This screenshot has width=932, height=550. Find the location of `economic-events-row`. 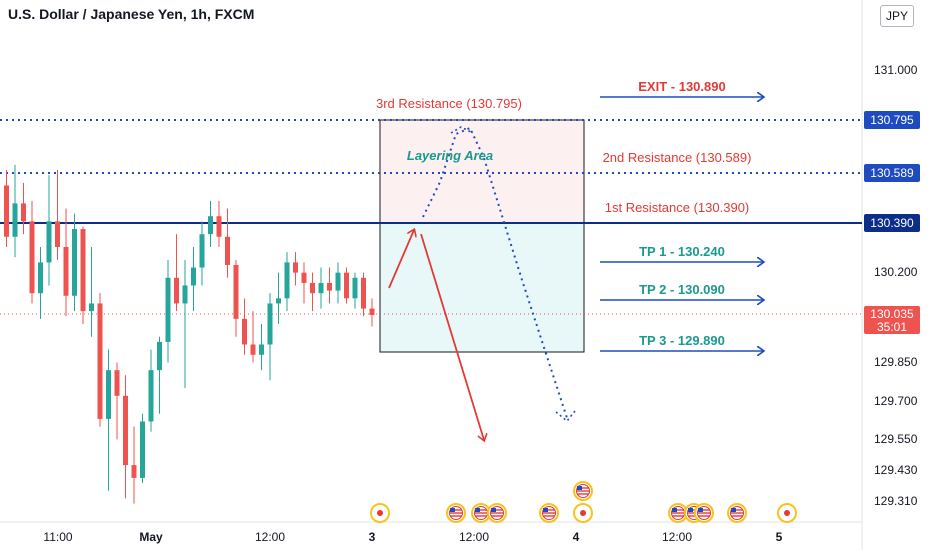

economic-events-row is located at coordinates (583, 502).